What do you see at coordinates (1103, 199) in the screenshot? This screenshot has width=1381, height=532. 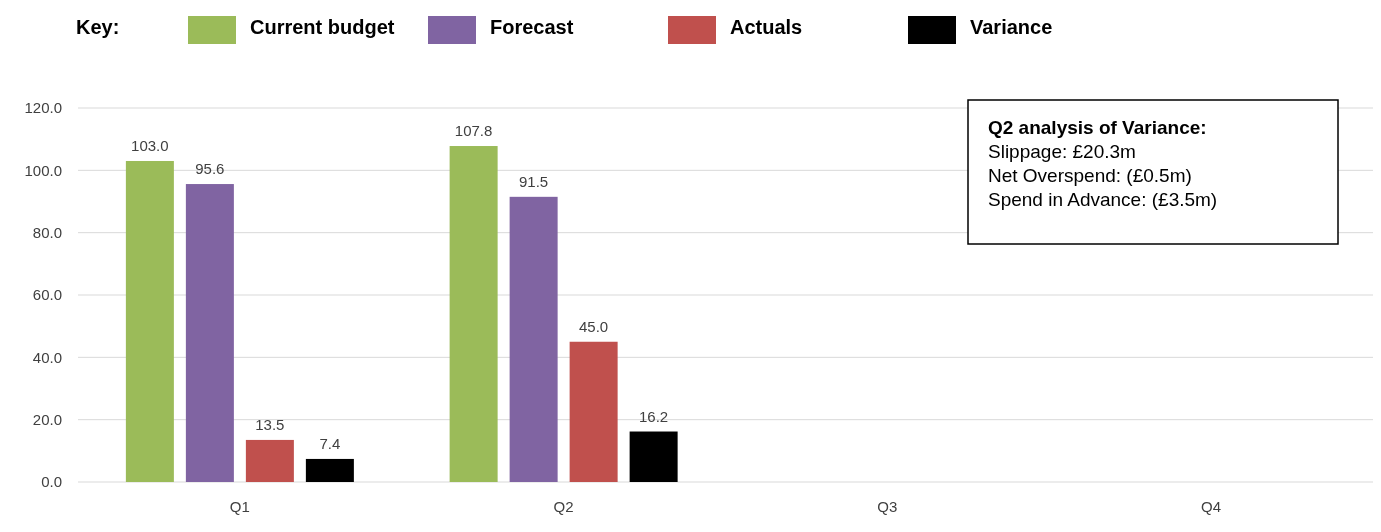 I see `annotation: Spend in Advance: (£3.5m)` at bounding box center [1103, 199].